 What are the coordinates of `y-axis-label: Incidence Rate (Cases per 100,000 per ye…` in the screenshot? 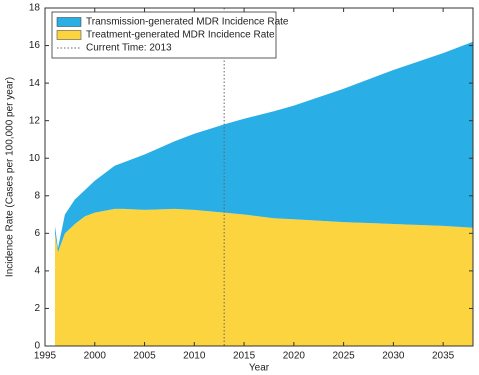 It's located at (10, 177).